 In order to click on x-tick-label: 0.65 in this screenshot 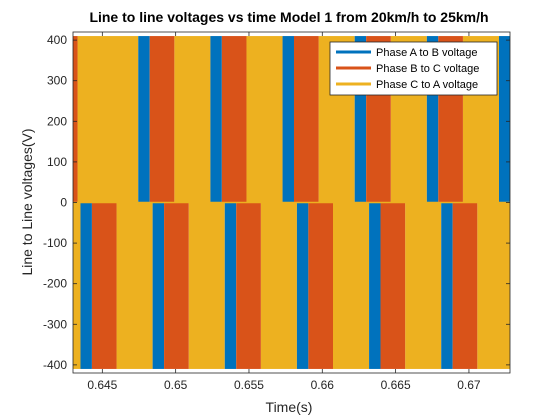, I will do `click(176, 385)`.